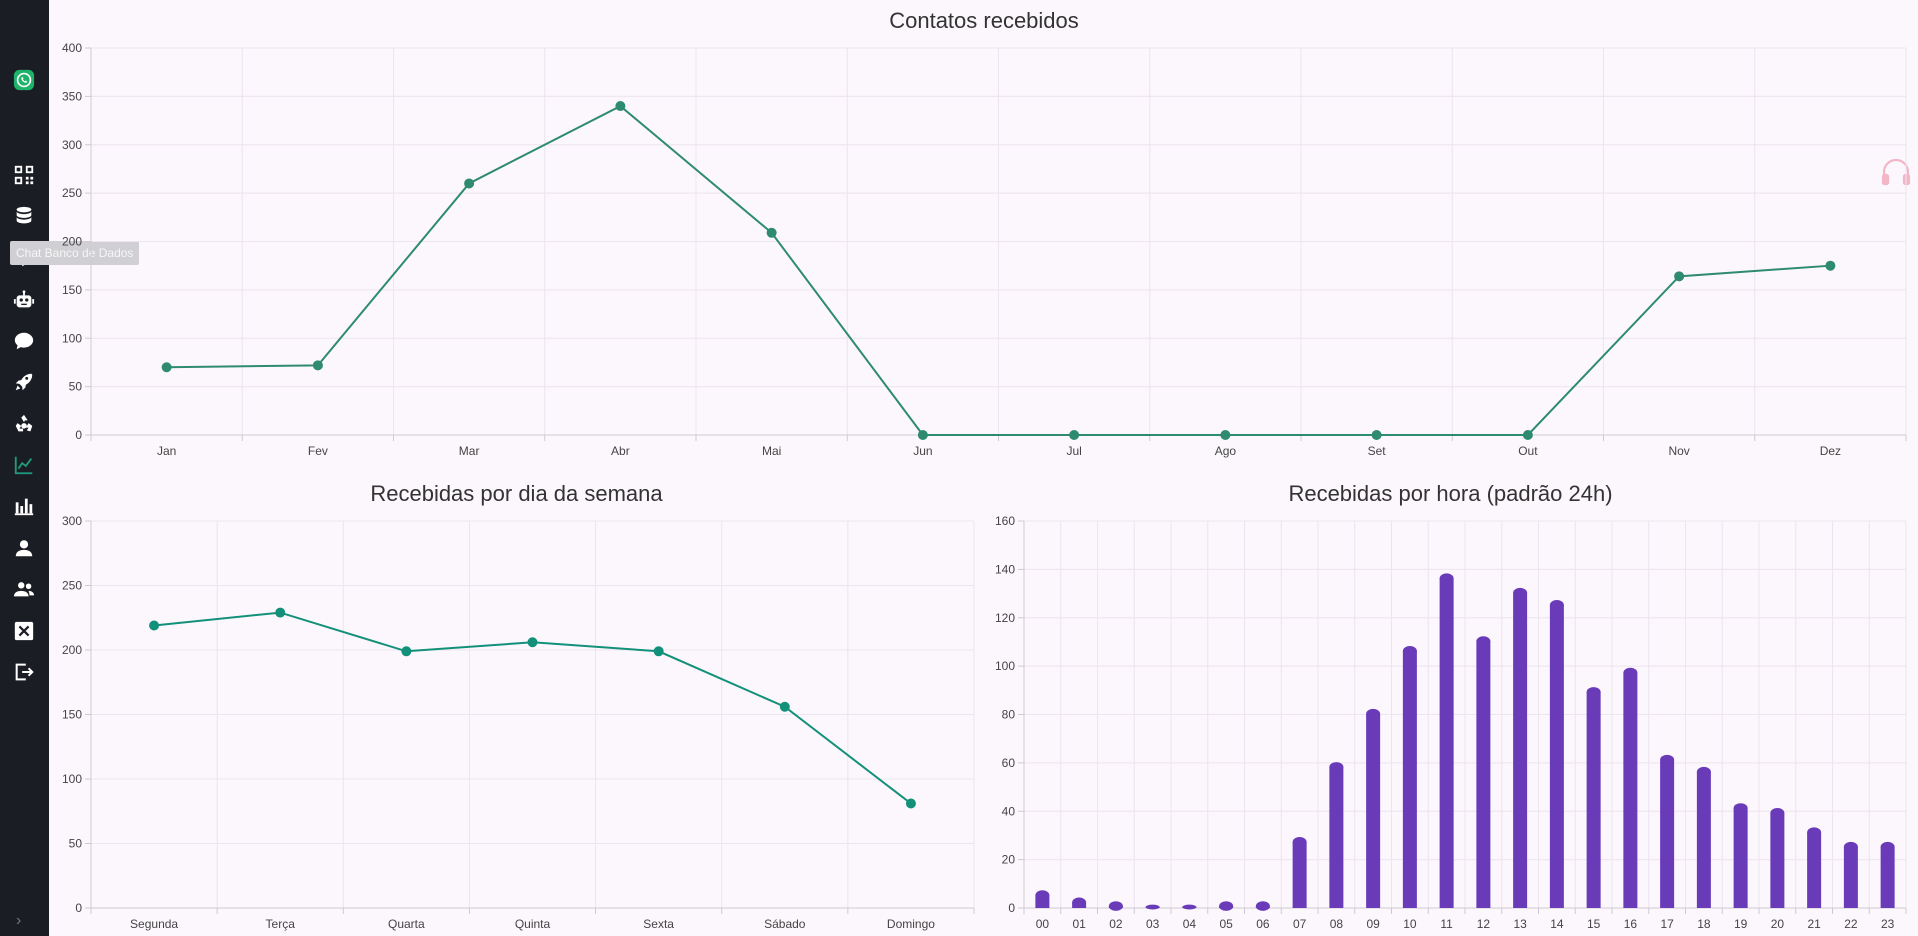 The image size is (1918, 936). What do you see at coordinates (70, 468) in the screenshot?
I see `sidebar: Chat Banco de Dados ›` at bounding box center [70, 468].